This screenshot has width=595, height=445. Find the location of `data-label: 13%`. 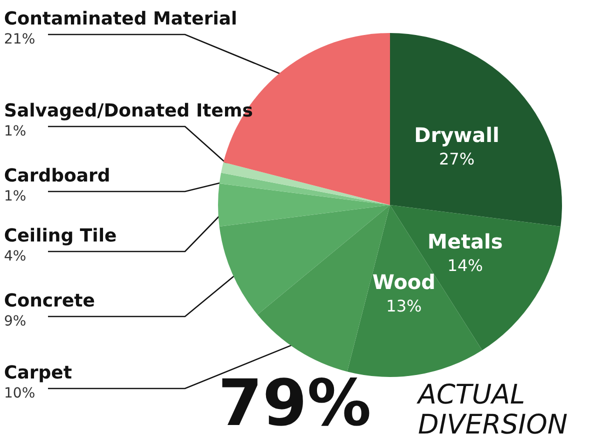

data-label: 13% is located at coordinates (404, 306).